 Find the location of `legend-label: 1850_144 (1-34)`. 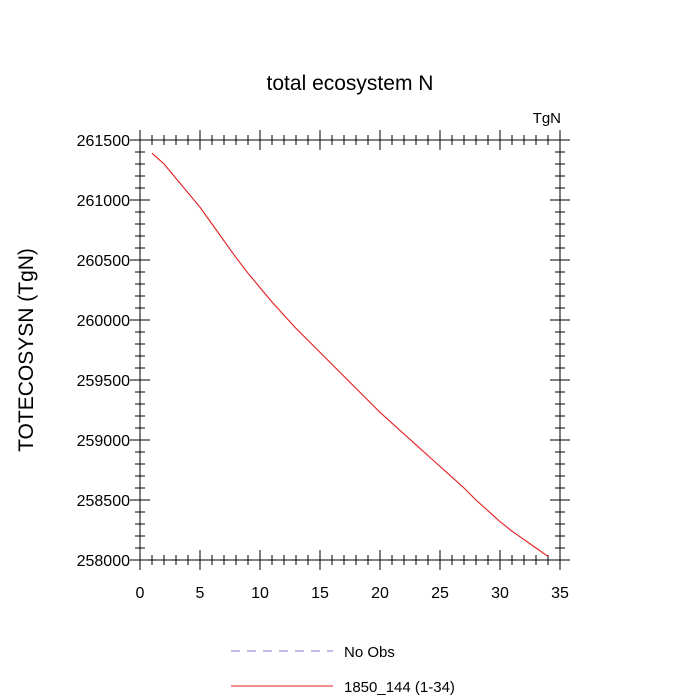

legend-label: 1850_144 (1-34) is located at coordinates (399, 687).